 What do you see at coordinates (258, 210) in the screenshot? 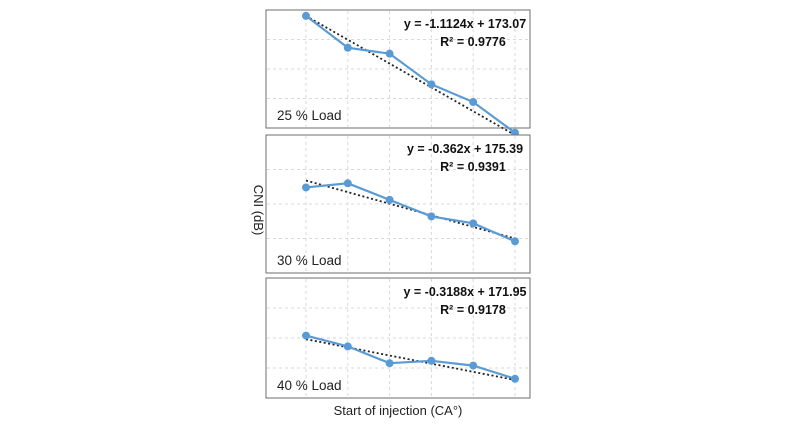
I see `y-axis-label: CNI (dB)` at bounding box center [258, 210].